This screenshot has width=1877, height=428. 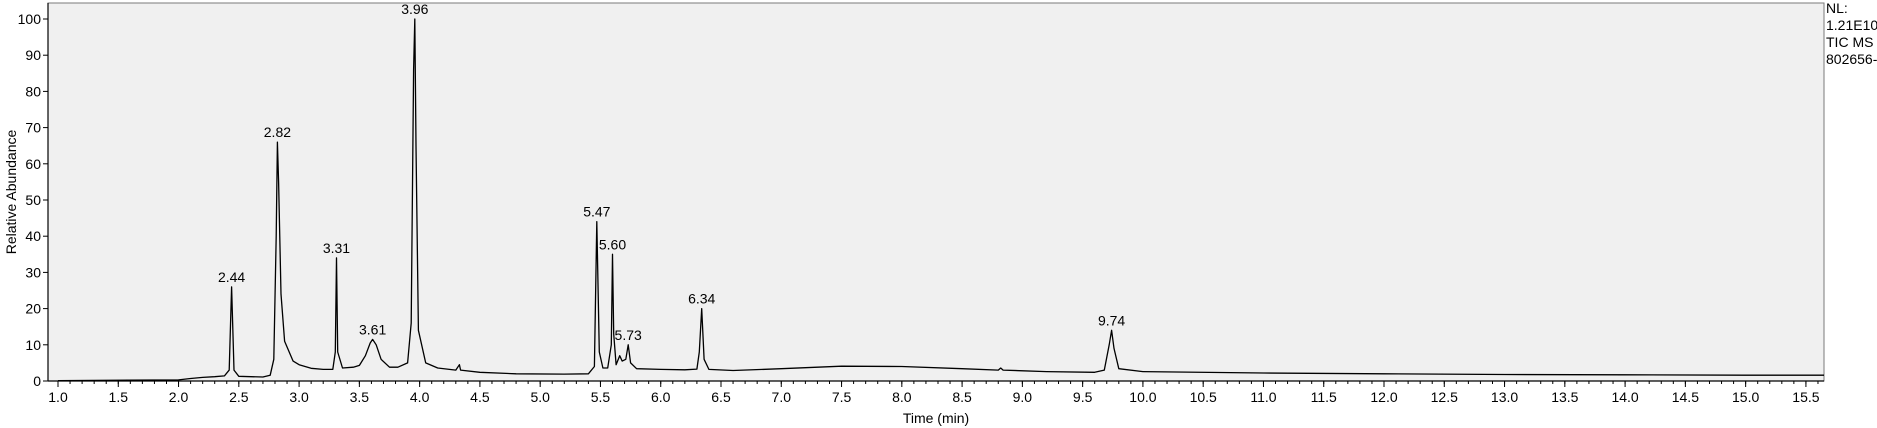 What do you see at coordinates (58, 397) in the screenshot?
I see `x-tick-label: 1.0` at bounding box center [58, 397].